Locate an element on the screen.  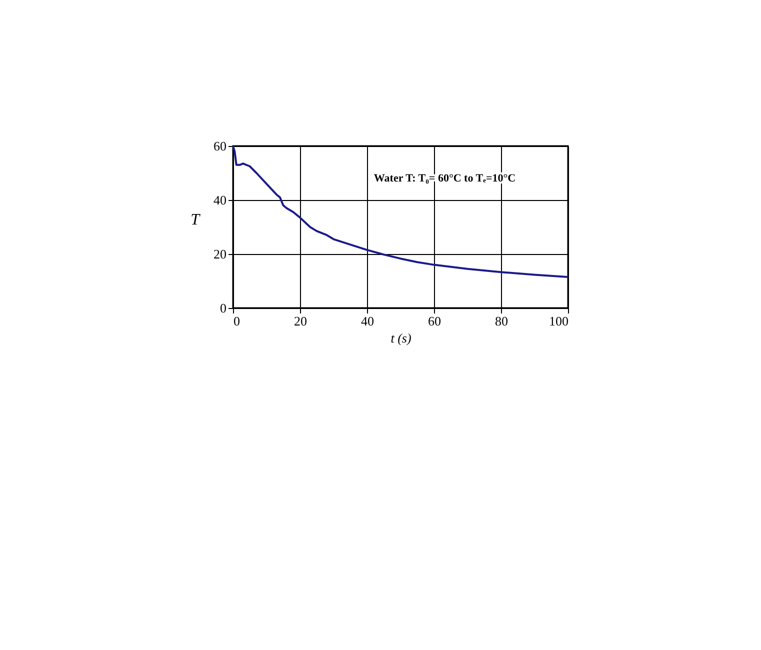
x-tick-label: 0 is located at coordinates (237, 321).